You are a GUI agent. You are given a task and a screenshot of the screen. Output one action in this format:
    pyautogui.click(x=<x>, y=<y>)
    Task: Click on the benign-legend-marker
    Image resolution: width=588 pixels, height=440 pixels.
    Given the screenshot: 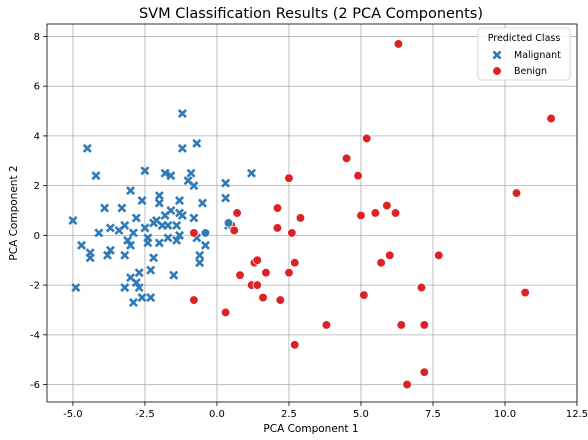 What is the action you would take?
    pyautogui.click(x=497, y=71)
    